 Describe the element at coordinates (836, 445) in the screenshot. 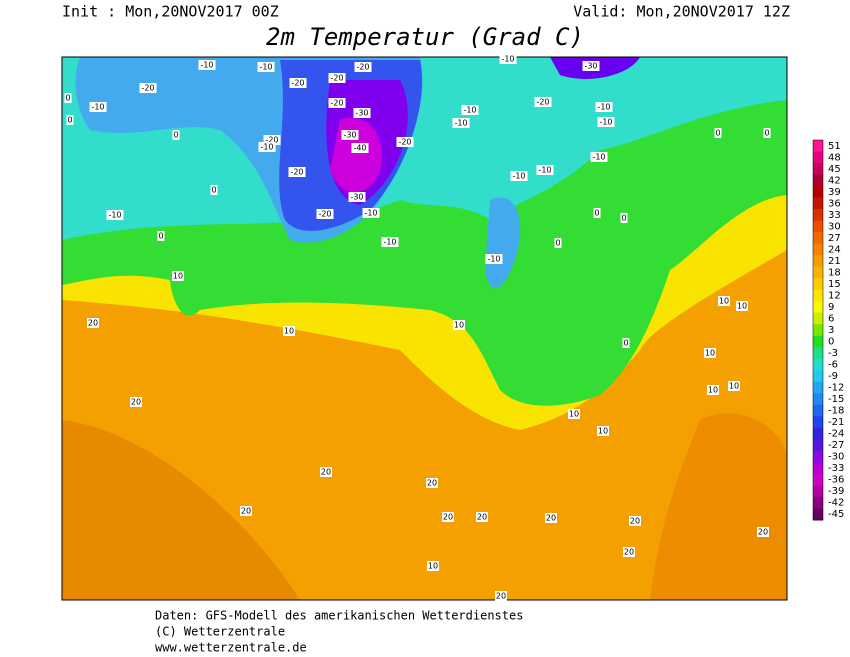

I see `colorbar-label: -27` at that location.